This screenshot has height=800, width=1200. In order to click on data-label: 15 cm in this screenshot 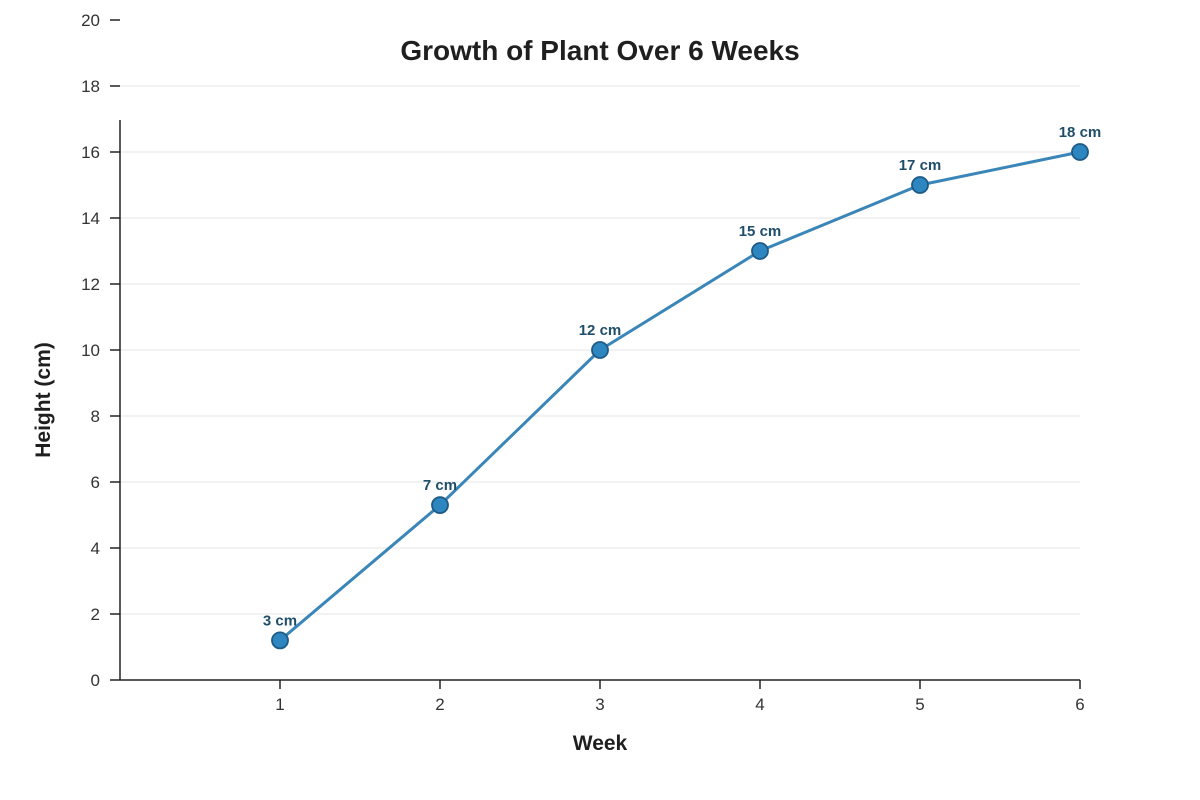, I will do `click(760, 231)`.